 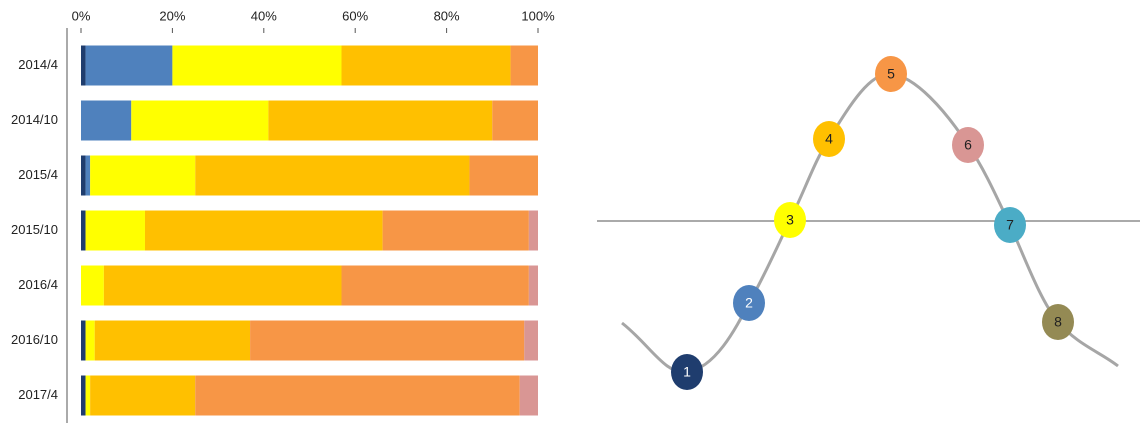 I want to click on node-label: 5, so click(x=891, y=74).